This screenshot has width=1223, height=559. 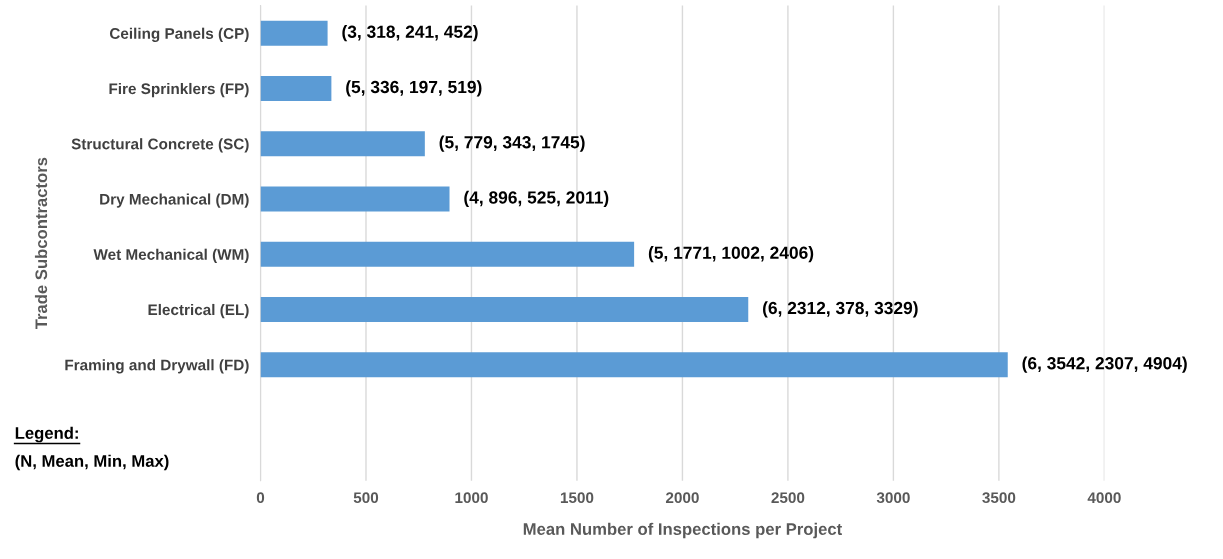 I want to click on x-tick-label: 3500, so click(x=999, y=498).